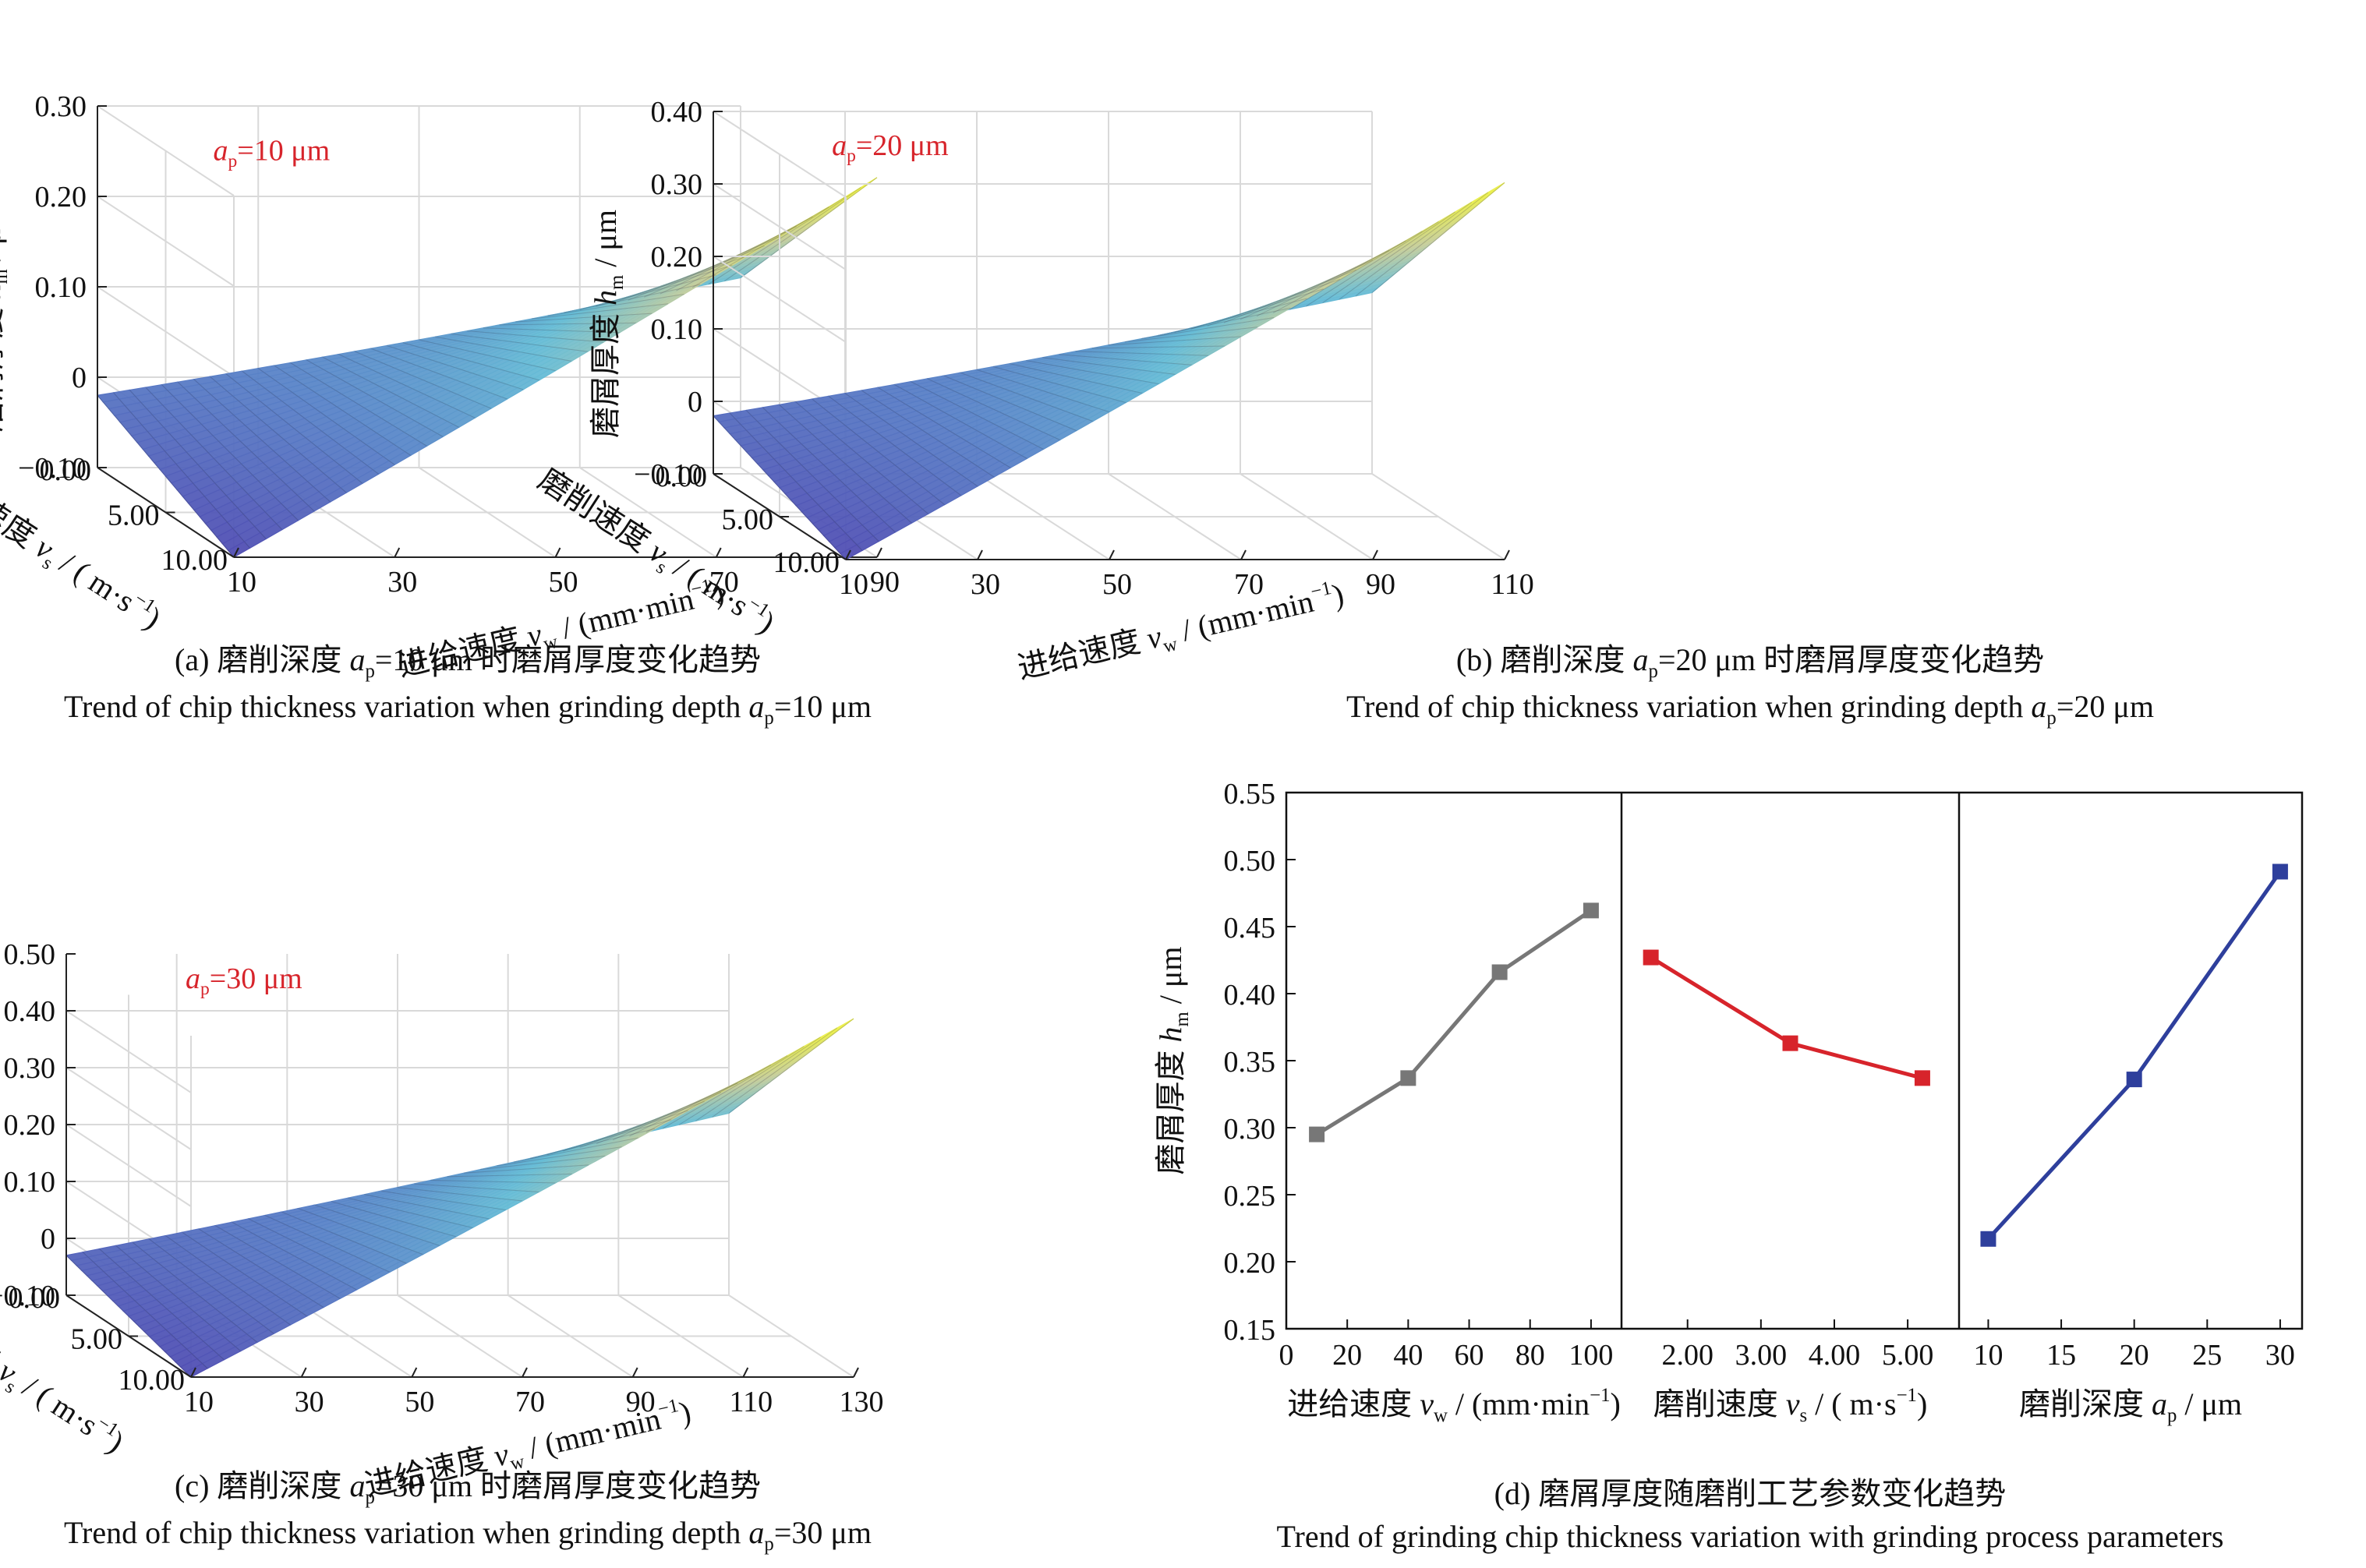 This screenshot has width=2366, height=1568. Describe the element at coordinates (1250, 1196) in the screenshot. I see `y-tick-label: 0.25` at that location.